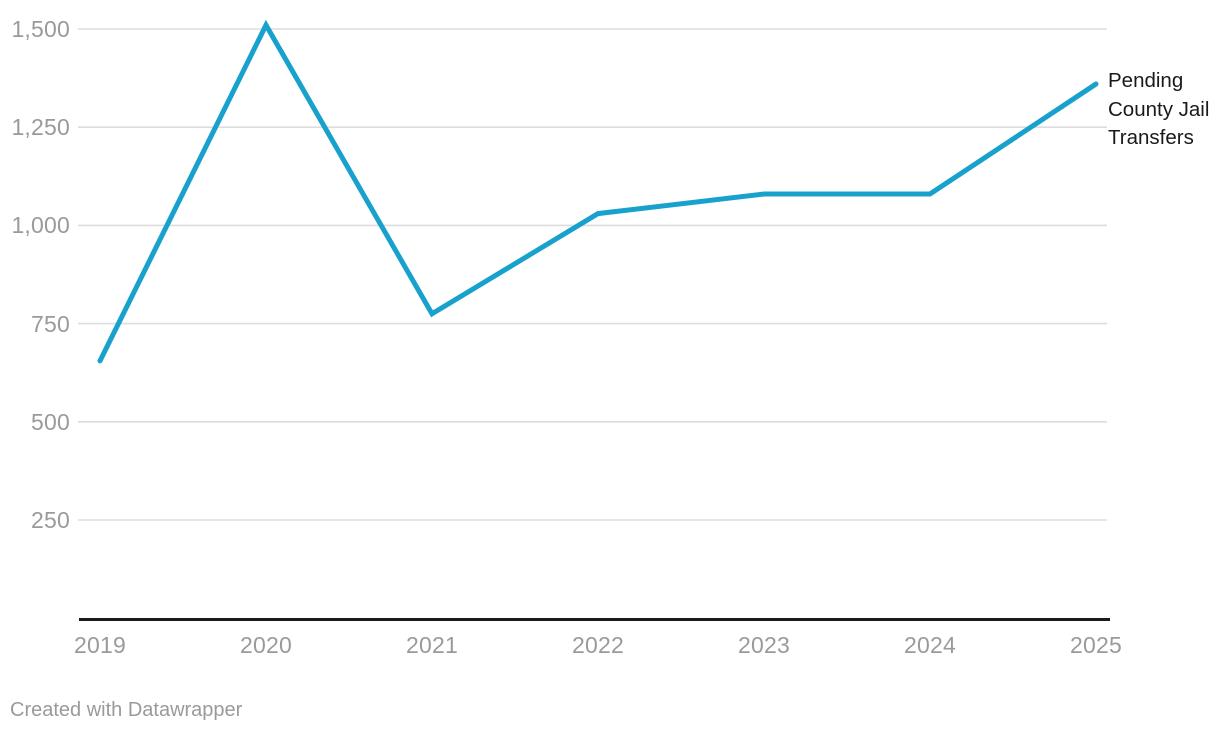  Describe the element at coordinates (50, 324) in the screenshot. I see `y-tick-label: 750` at that location.